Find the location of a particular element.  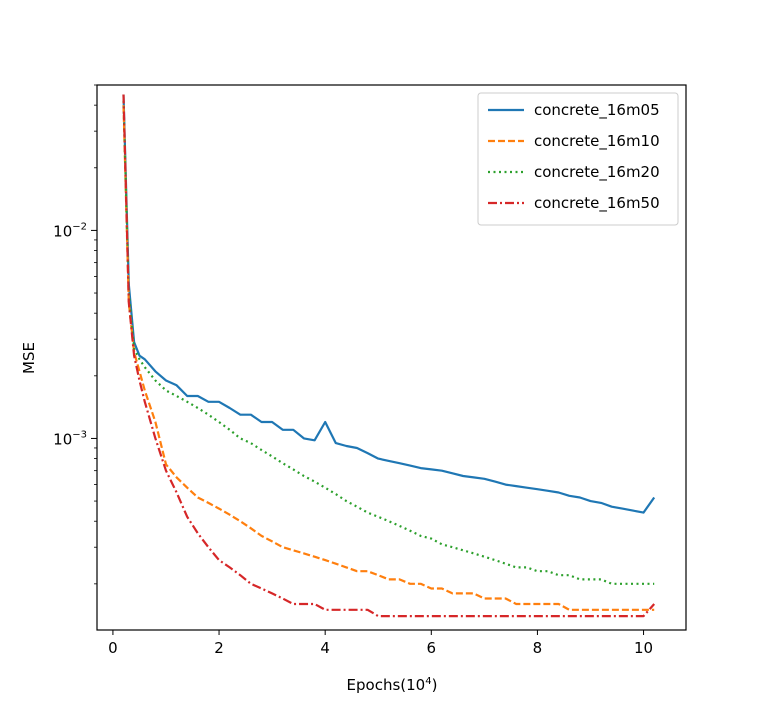

legend-box is located at coordinates (578, 159).